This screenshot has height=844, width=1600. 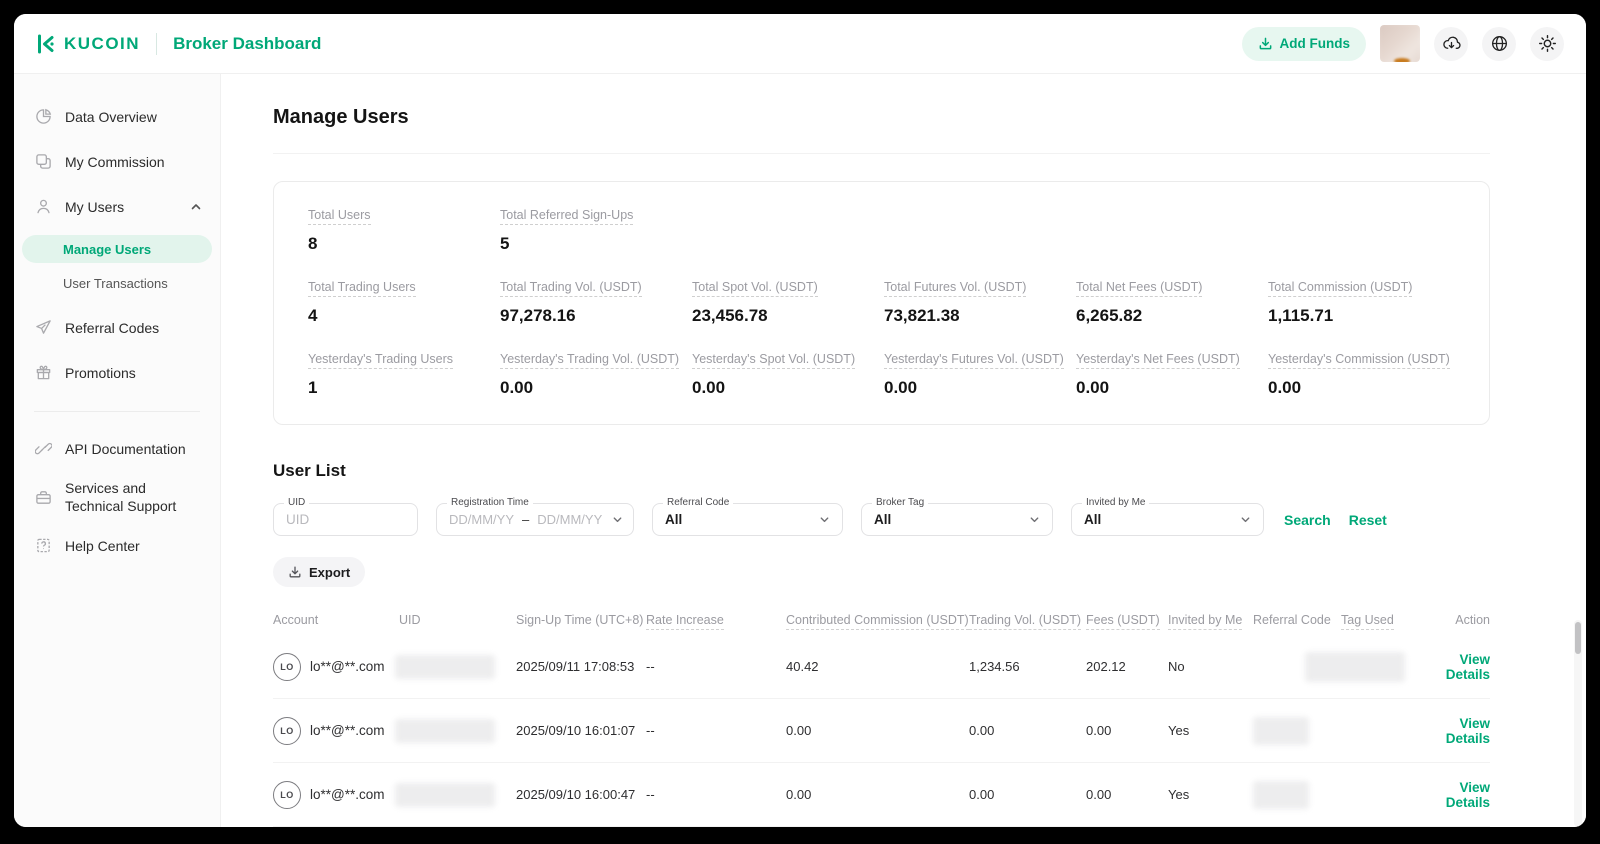 What do you see at coordinates (1355, 666) in the screenshot?
I see `redacted-tag` at bounding box center [1355, 666].